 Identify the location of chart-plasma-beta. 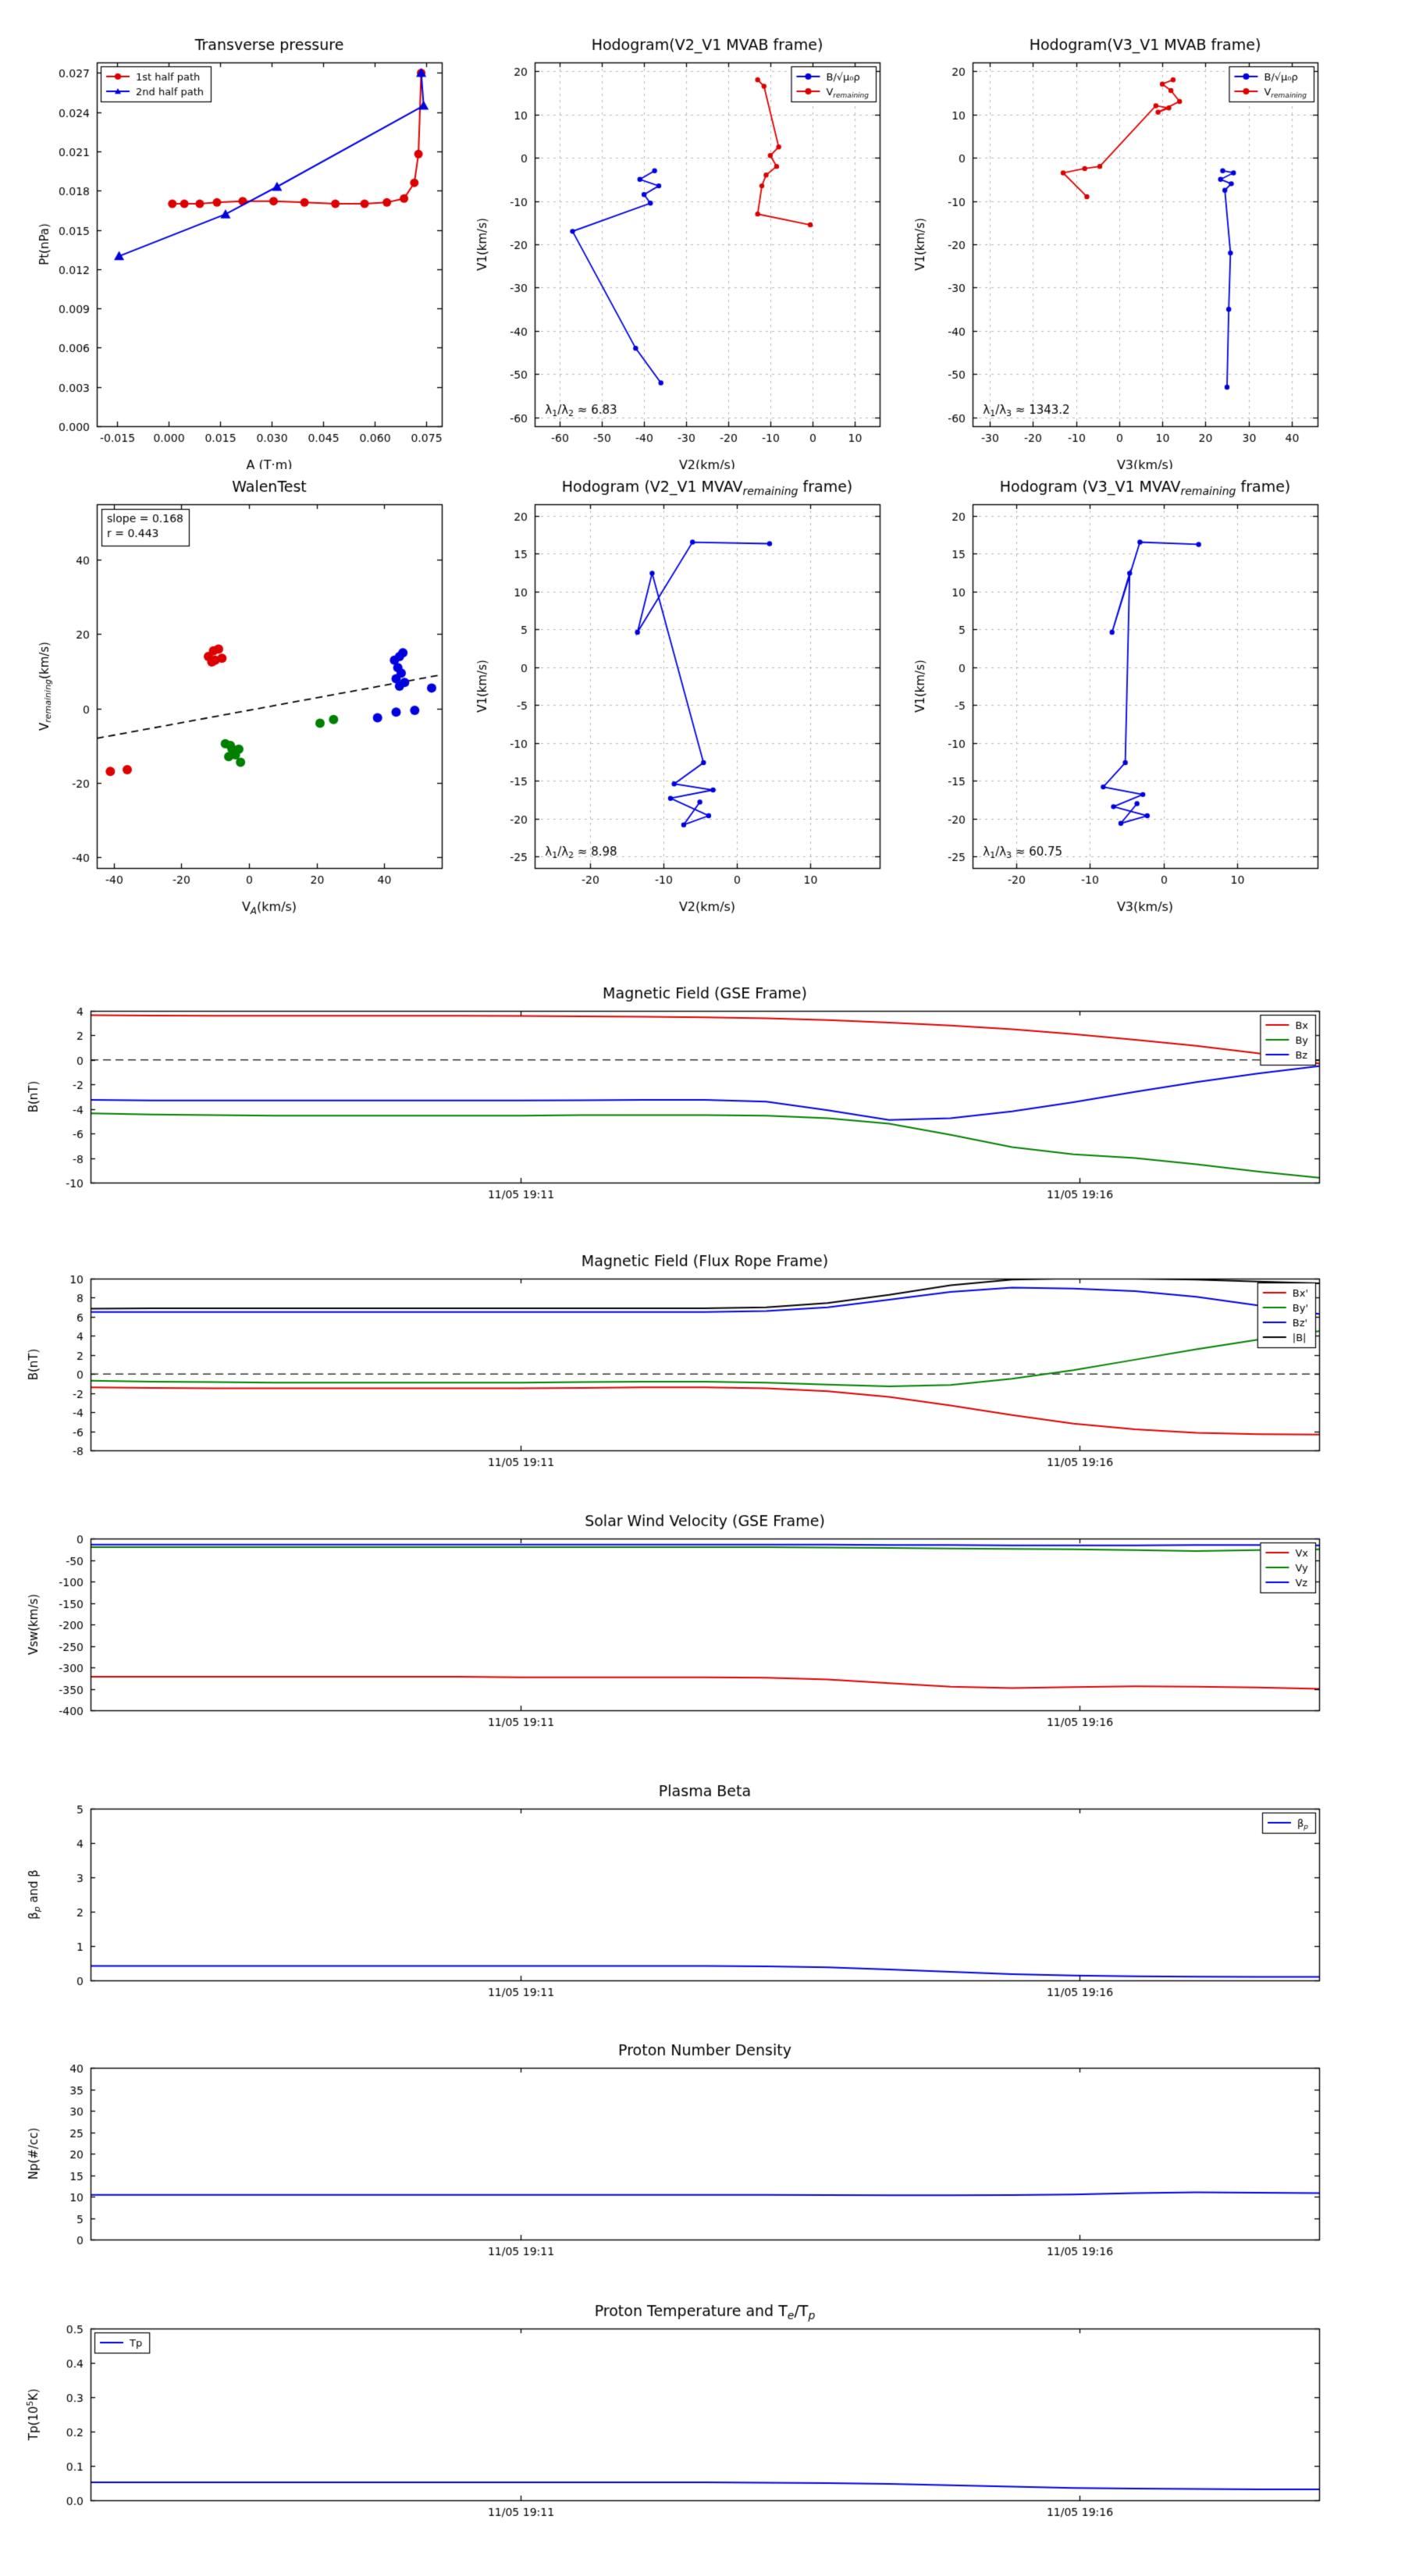
(703, 1891).